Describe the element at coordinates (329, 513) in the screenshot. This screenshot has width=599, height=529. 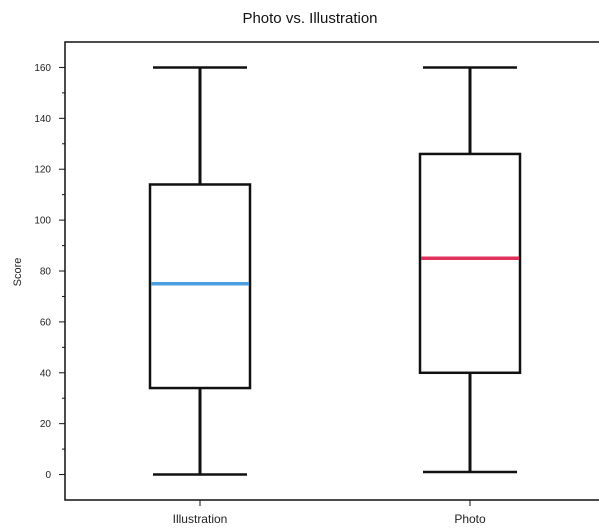
I see `x-axis: Illustration Photo` at that location.